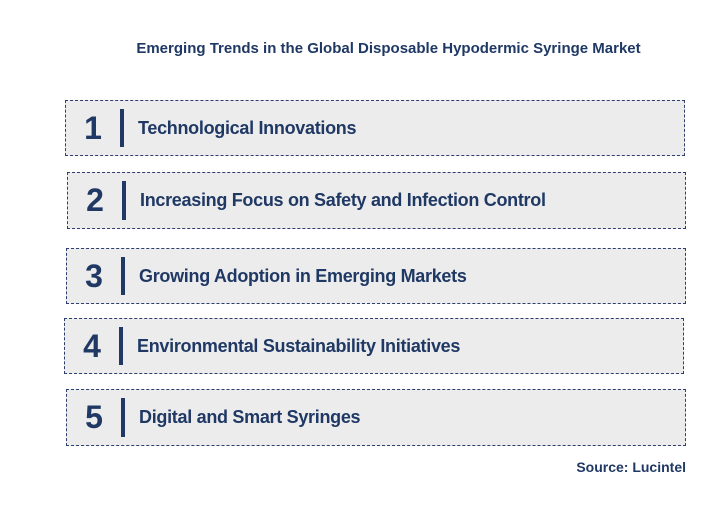  I want to click on trend-number: 5, so click(94, 417).